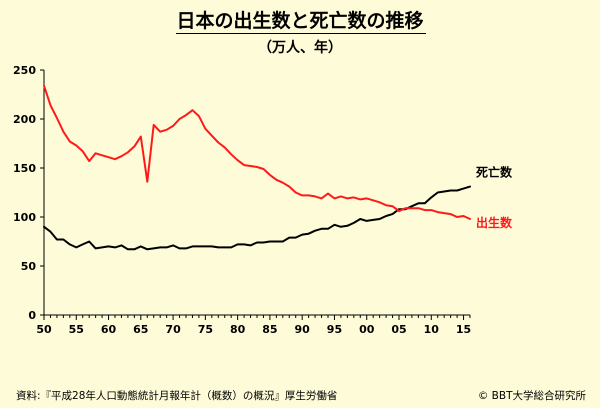 The image size is (600, 408). What do you see at coordinates (398, 329) in the screenshot?
I see `x-tick-label: 05` at bounding box center [398, 329].